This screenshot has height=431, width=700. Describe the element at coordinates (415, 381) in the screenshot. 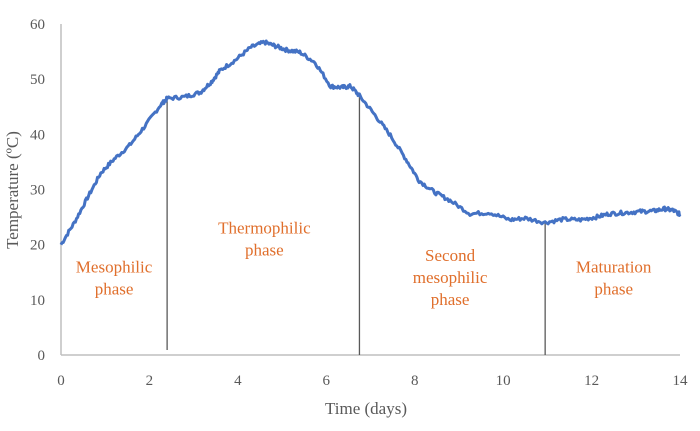

I see `x-tick-label: 8` at that location.